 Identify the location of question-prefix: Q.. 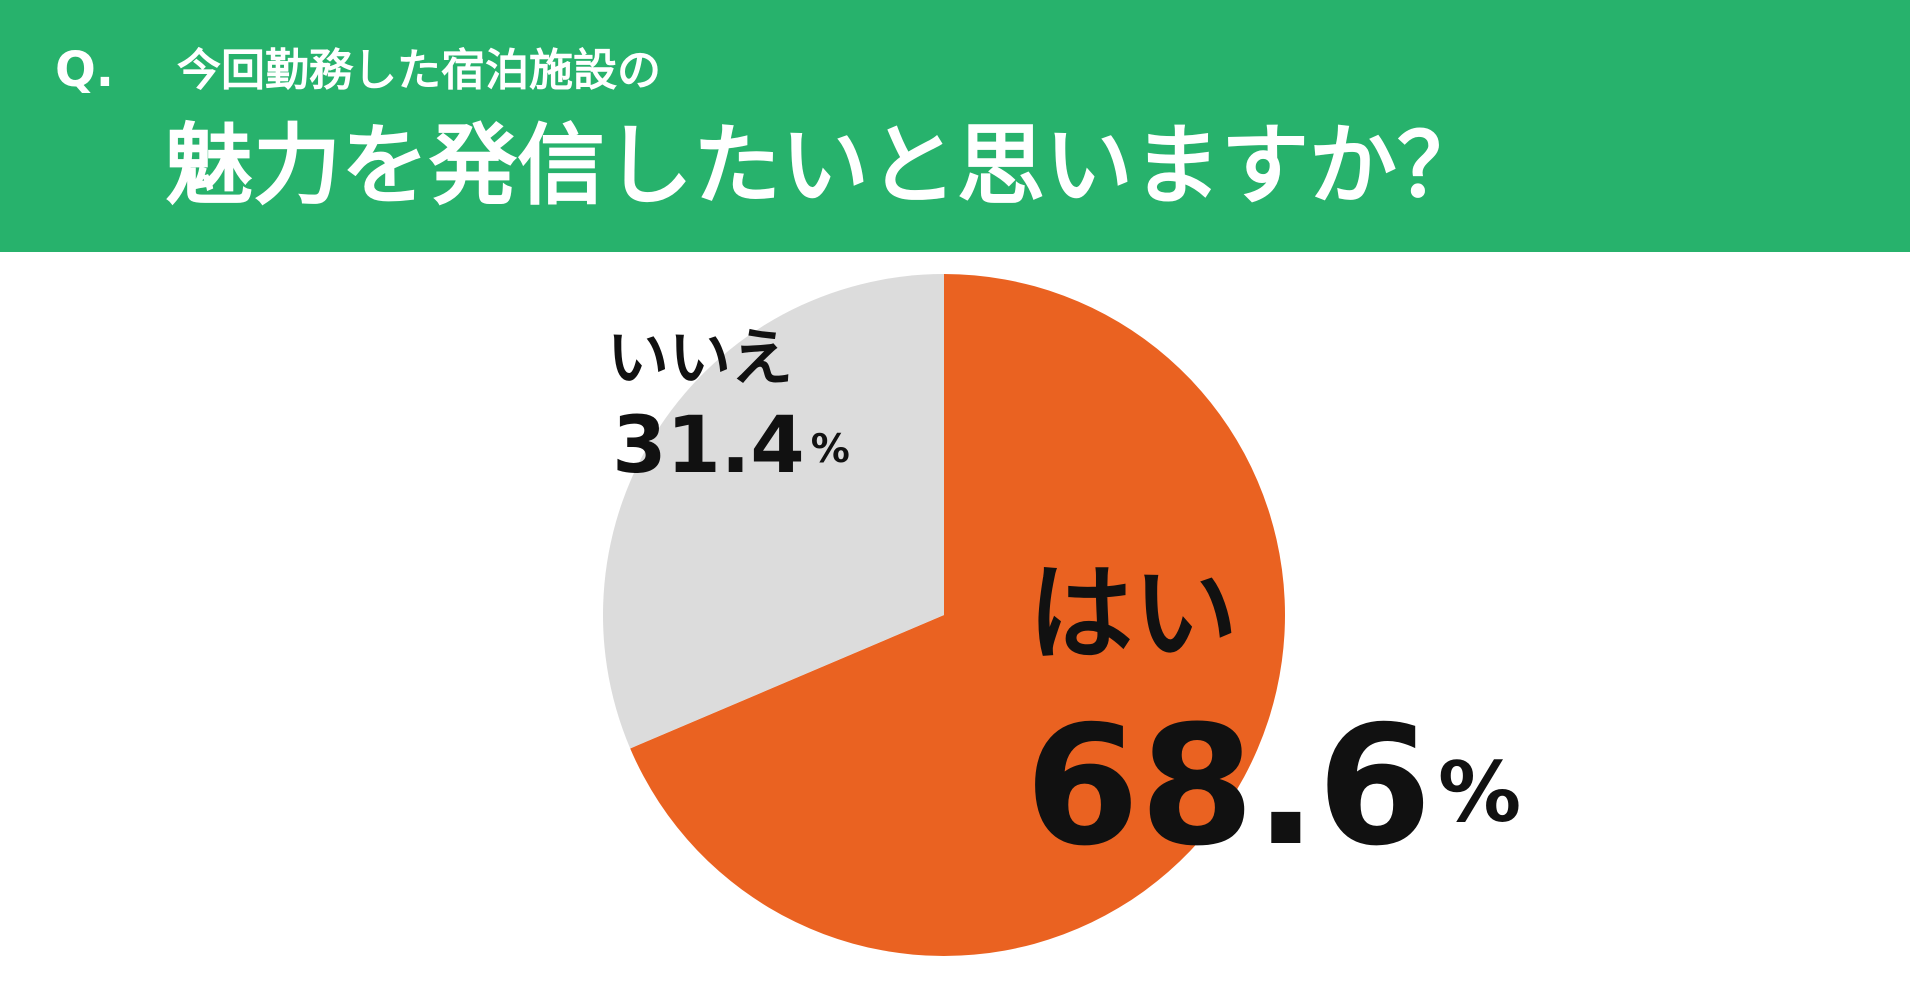
(84, 70).